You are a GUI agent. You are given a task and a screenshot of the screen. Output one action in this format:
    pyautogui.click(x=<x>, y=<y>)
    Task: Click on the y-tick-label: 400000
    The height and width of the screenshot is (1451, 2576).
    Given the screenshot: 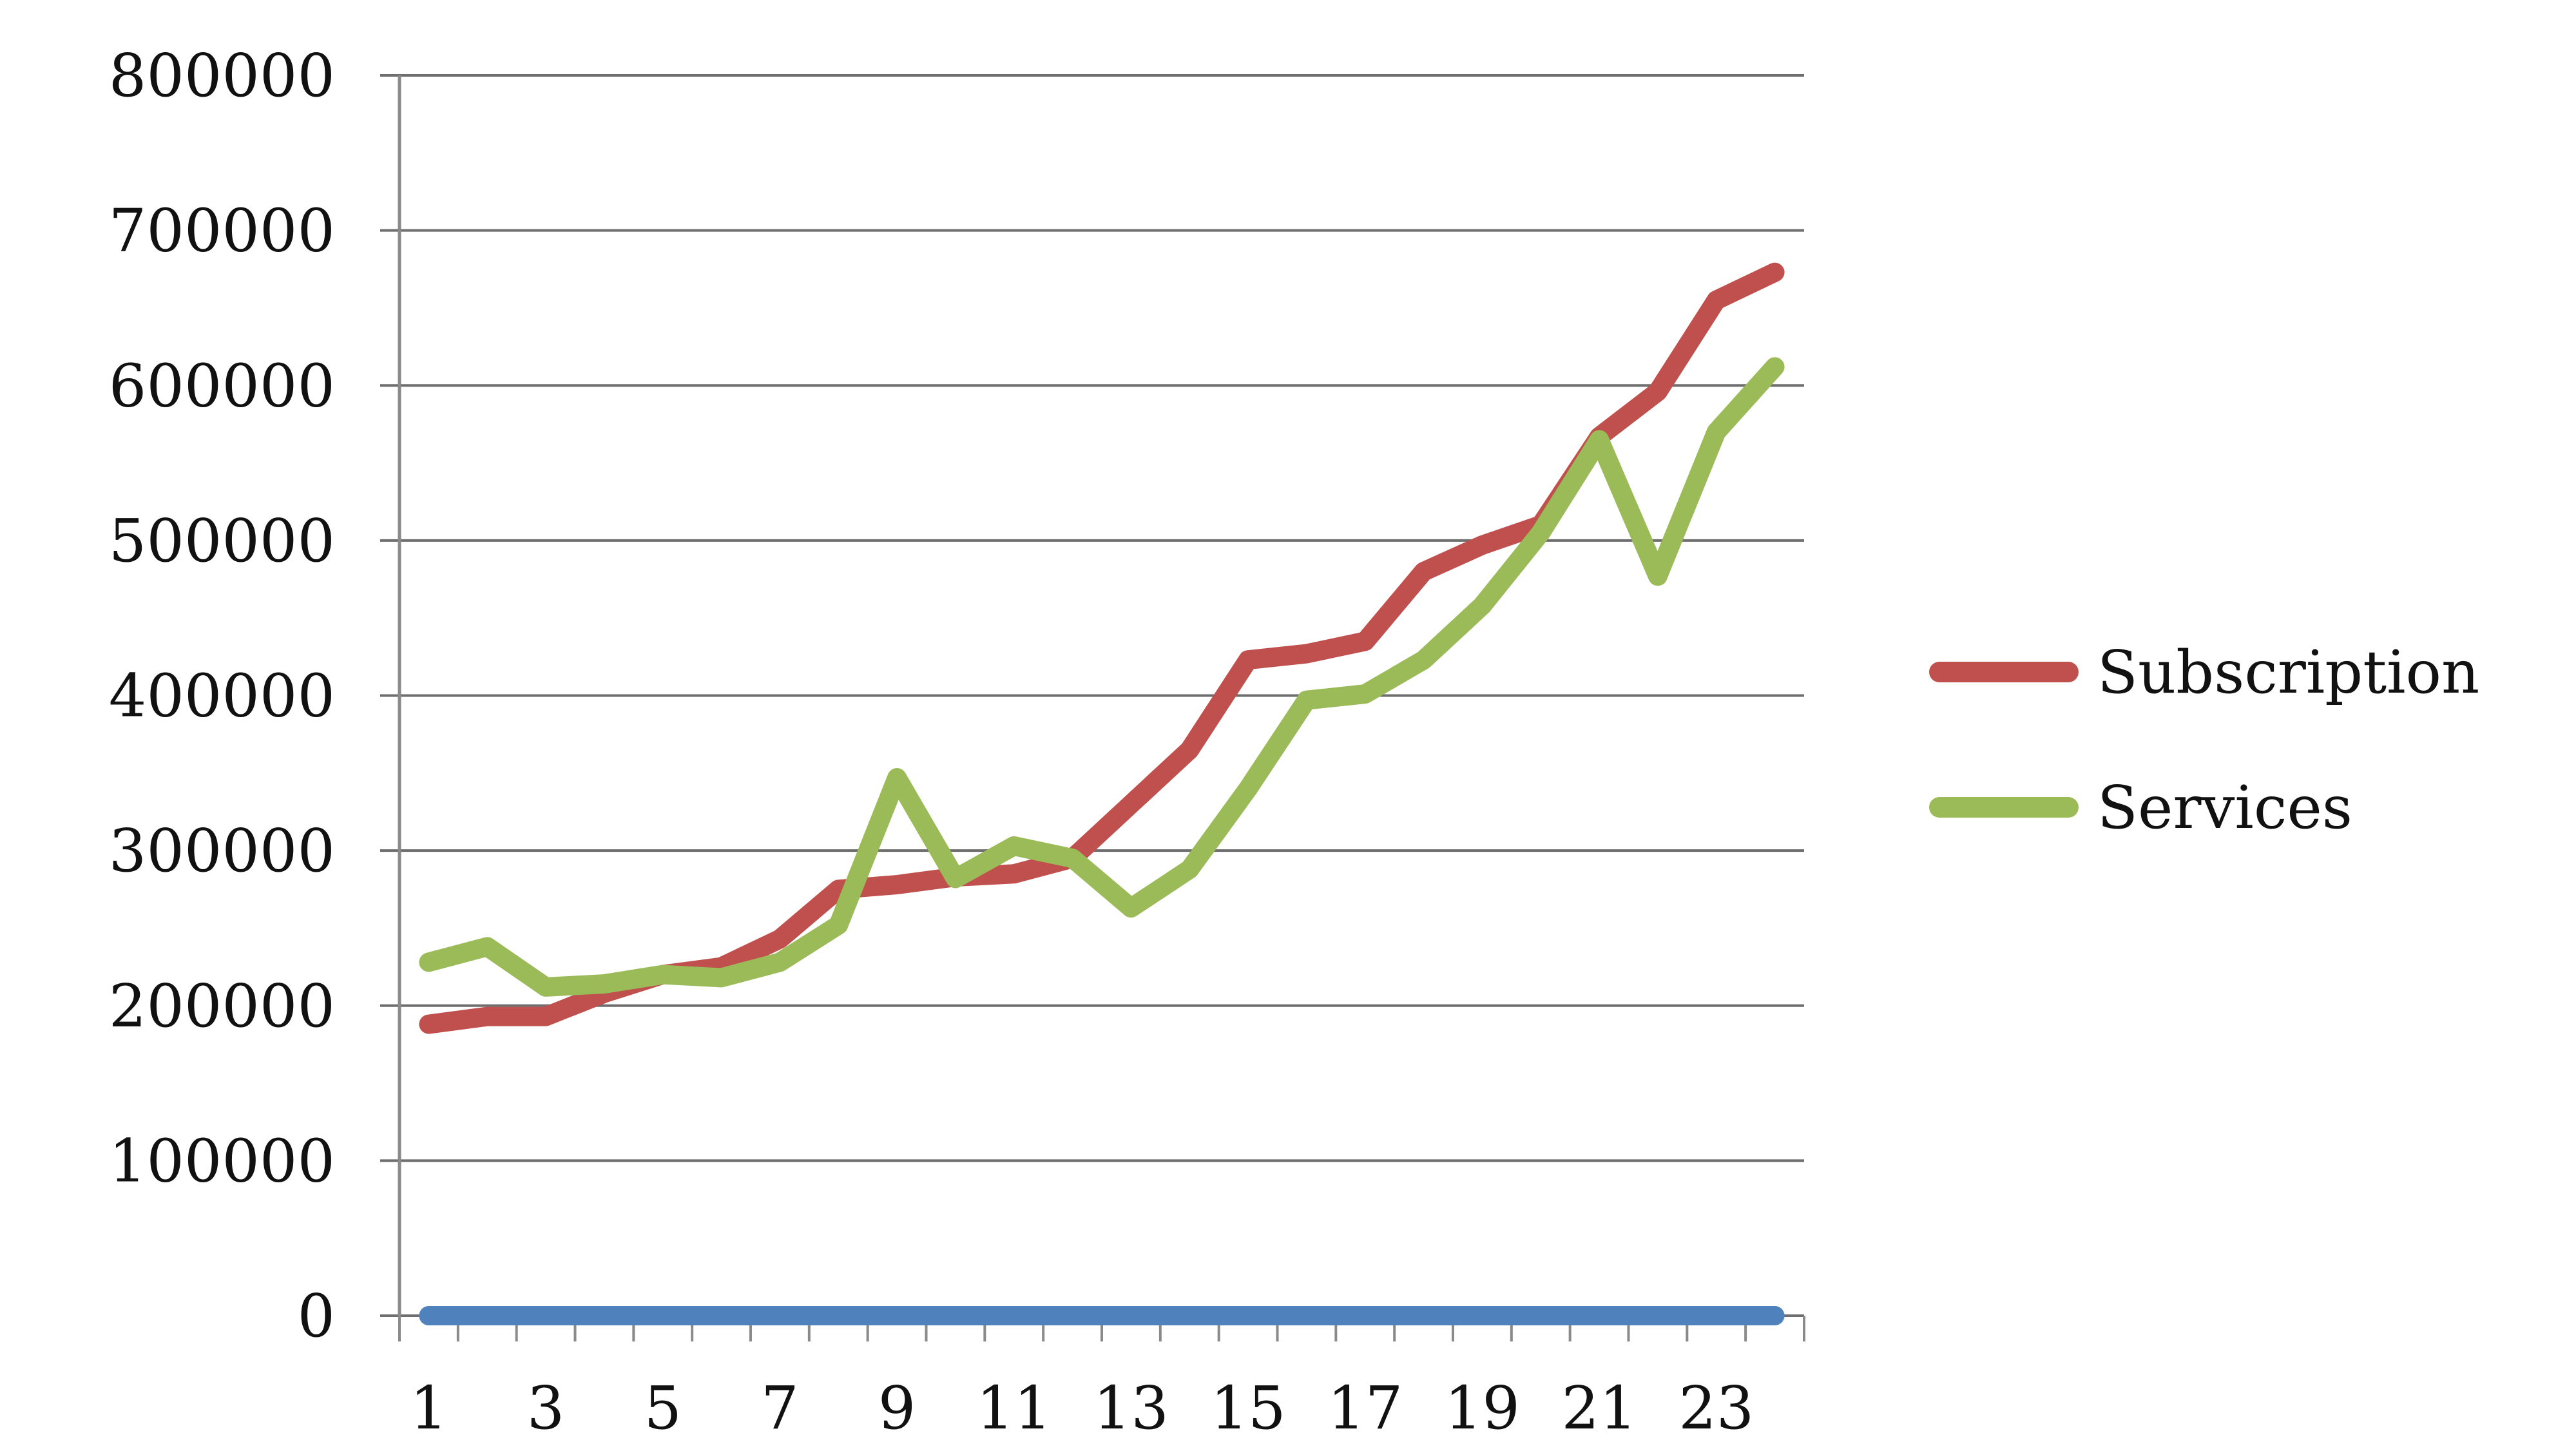 What is the action you would take?
    pyautogui.click(x=222, y=696)
    